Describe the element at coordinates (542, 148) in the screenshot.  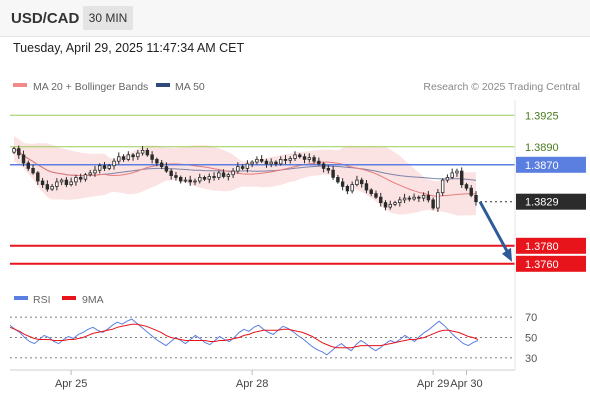
I see `level-label-1.3890: 1.3890` at that location.